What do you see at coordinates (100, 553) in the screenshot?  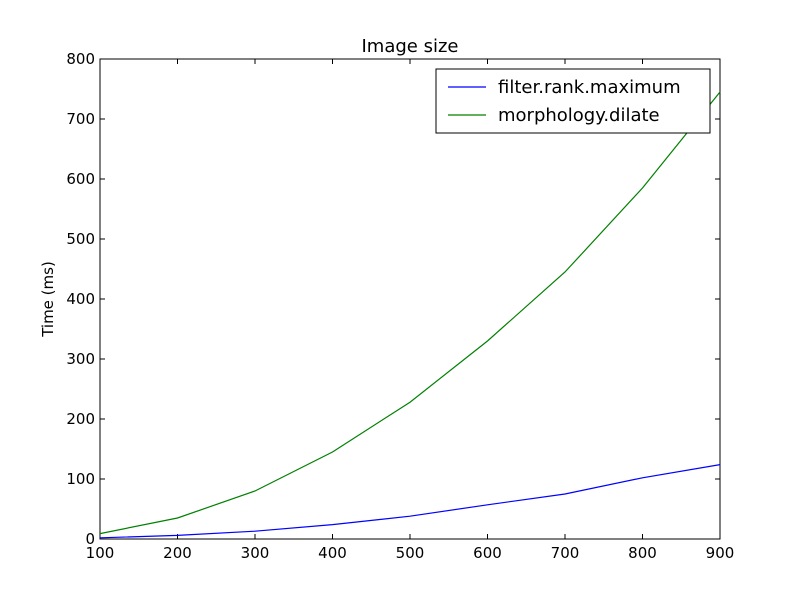 I see `x-tick-label-100: 100` at bounding box center [100, 553].